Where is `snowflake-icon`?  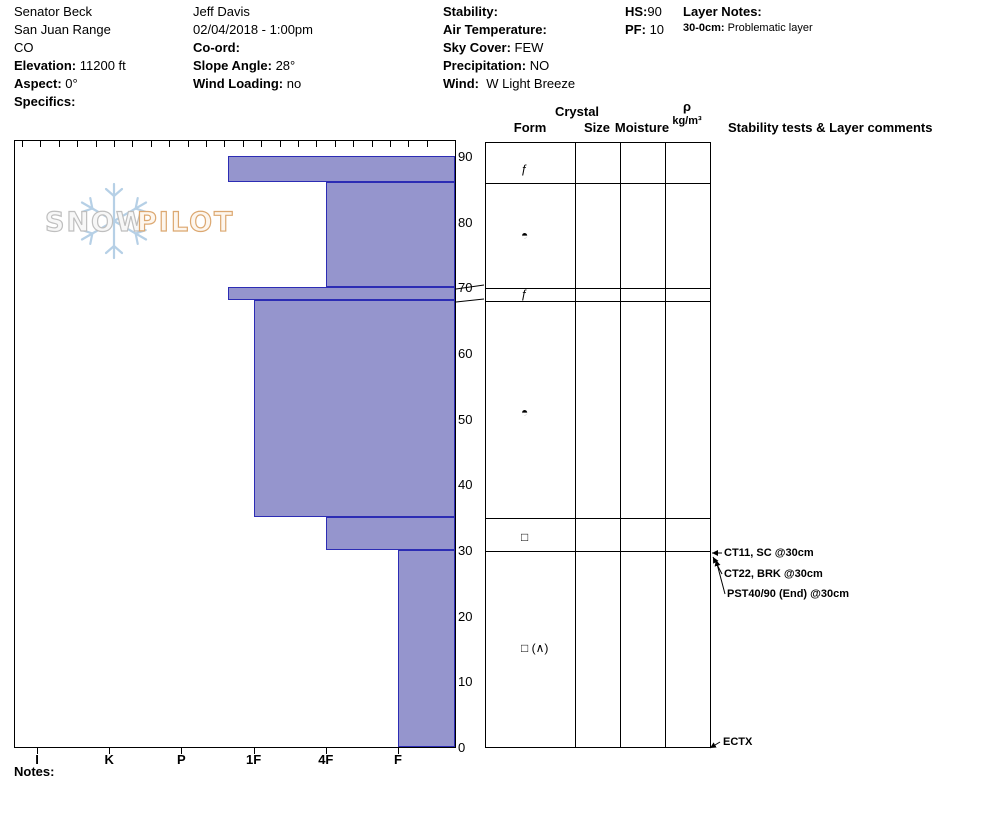
snowflake-icon is located at coordinates (114, 221).